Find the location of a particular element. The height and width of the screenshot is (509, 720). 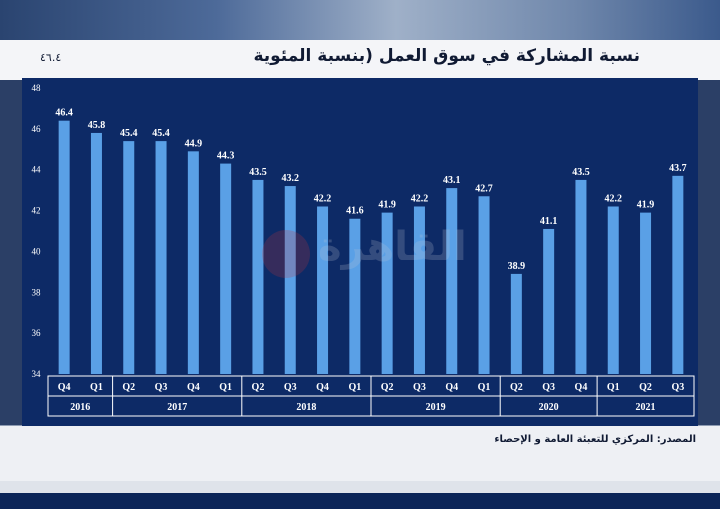

watermark-logo-icon is located at coordinates (286, 254).